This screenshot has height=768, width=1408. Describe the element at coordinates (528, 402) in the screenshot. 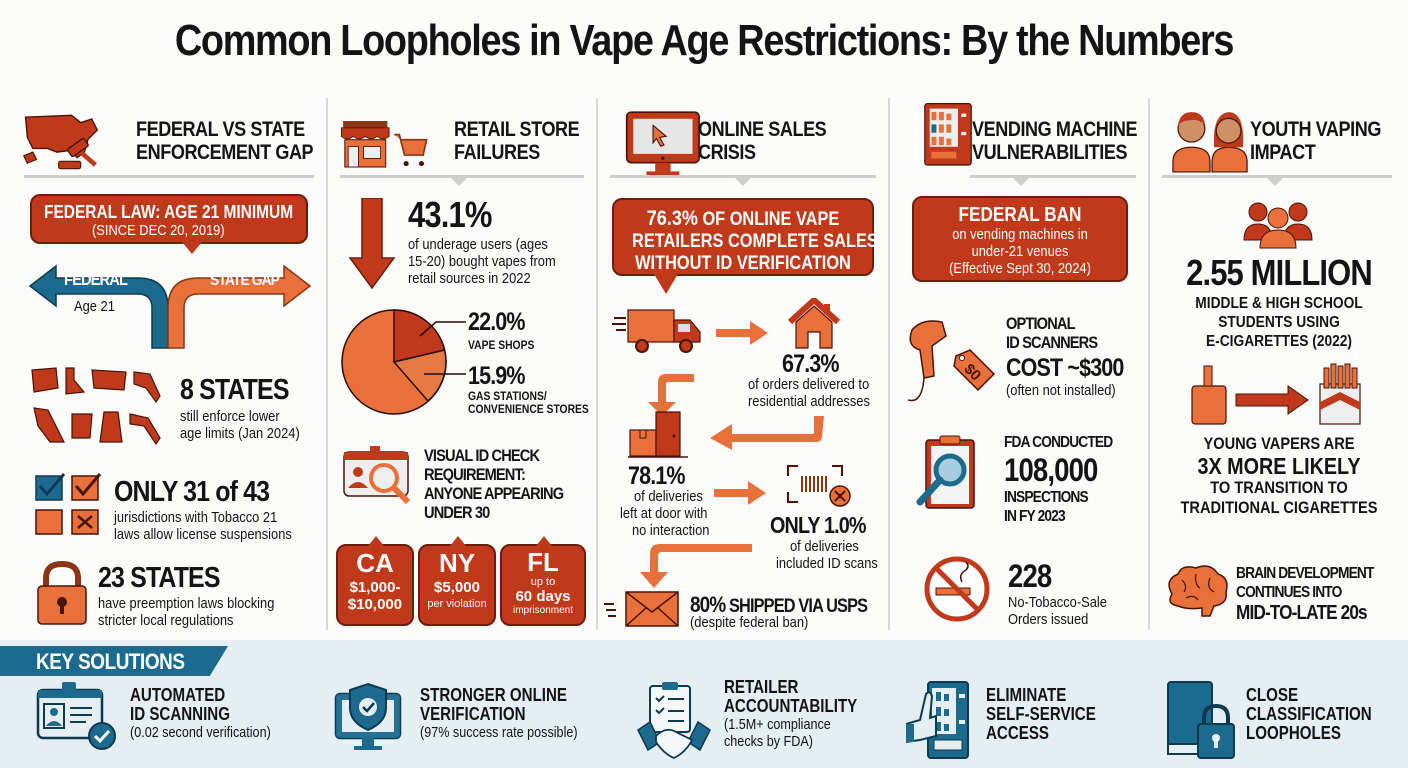

I see `pie-label-text: GAS STATIONS/ CONVENIENCE STORES` at that location.